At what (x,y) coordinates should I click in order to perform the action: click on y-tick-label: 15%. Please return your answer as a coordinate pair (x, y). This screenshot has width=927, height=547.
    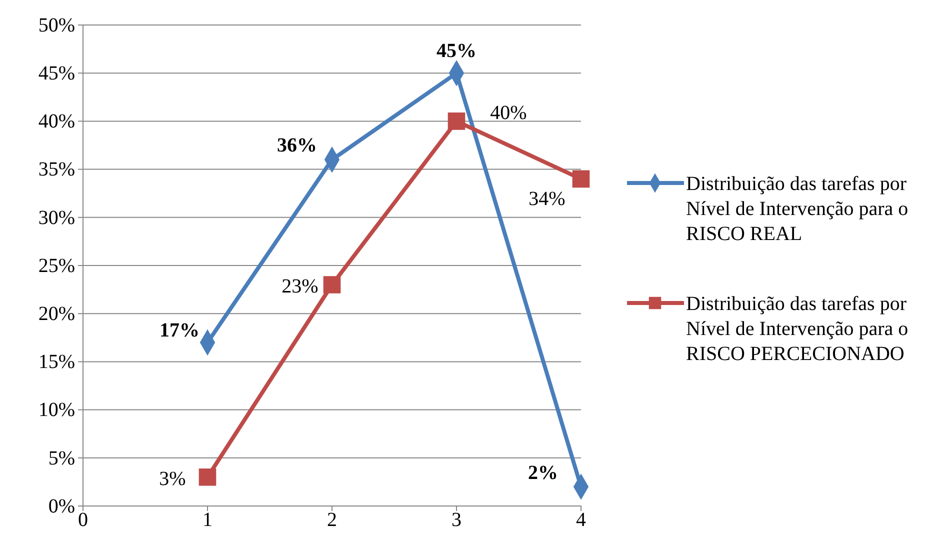
    Looking at the image, I should click on (56, 362).